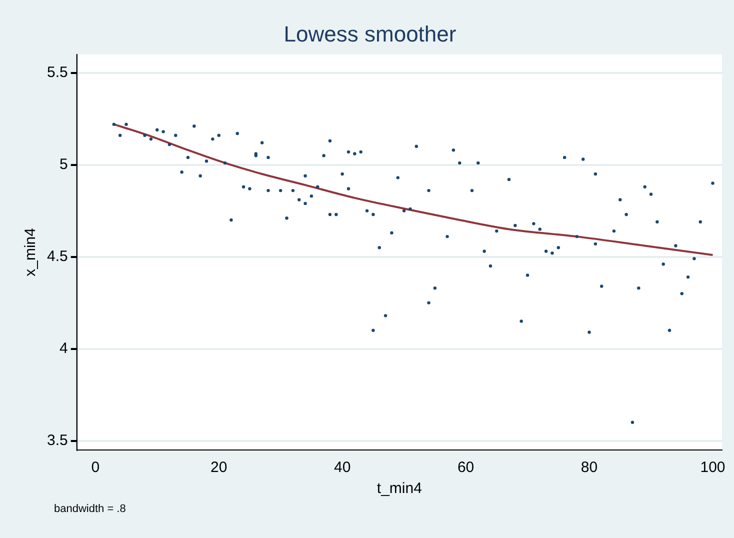 This screenshot has height=538, width=734. What do you see at coordinates (465, 467) in the screenshot?
I see `x-tick-label: 60` at bounding box center [465, 467].